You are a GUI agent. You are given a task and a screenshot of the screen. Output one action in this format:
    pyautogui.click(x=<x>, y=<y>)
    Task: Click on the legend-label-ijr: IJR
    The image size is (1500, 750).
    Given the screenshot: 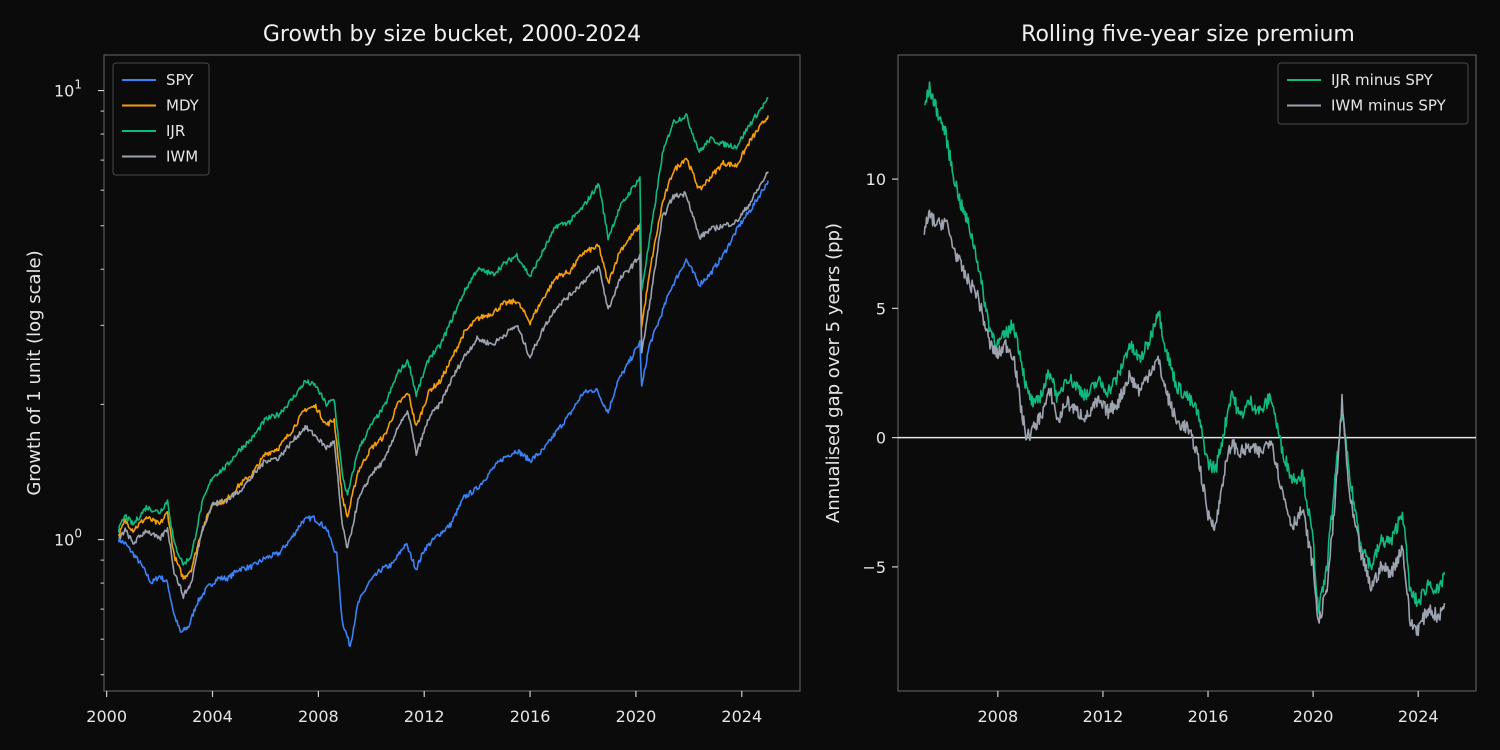 What is the action you would take?
    pyautogui.click(x=175, y=131)
    